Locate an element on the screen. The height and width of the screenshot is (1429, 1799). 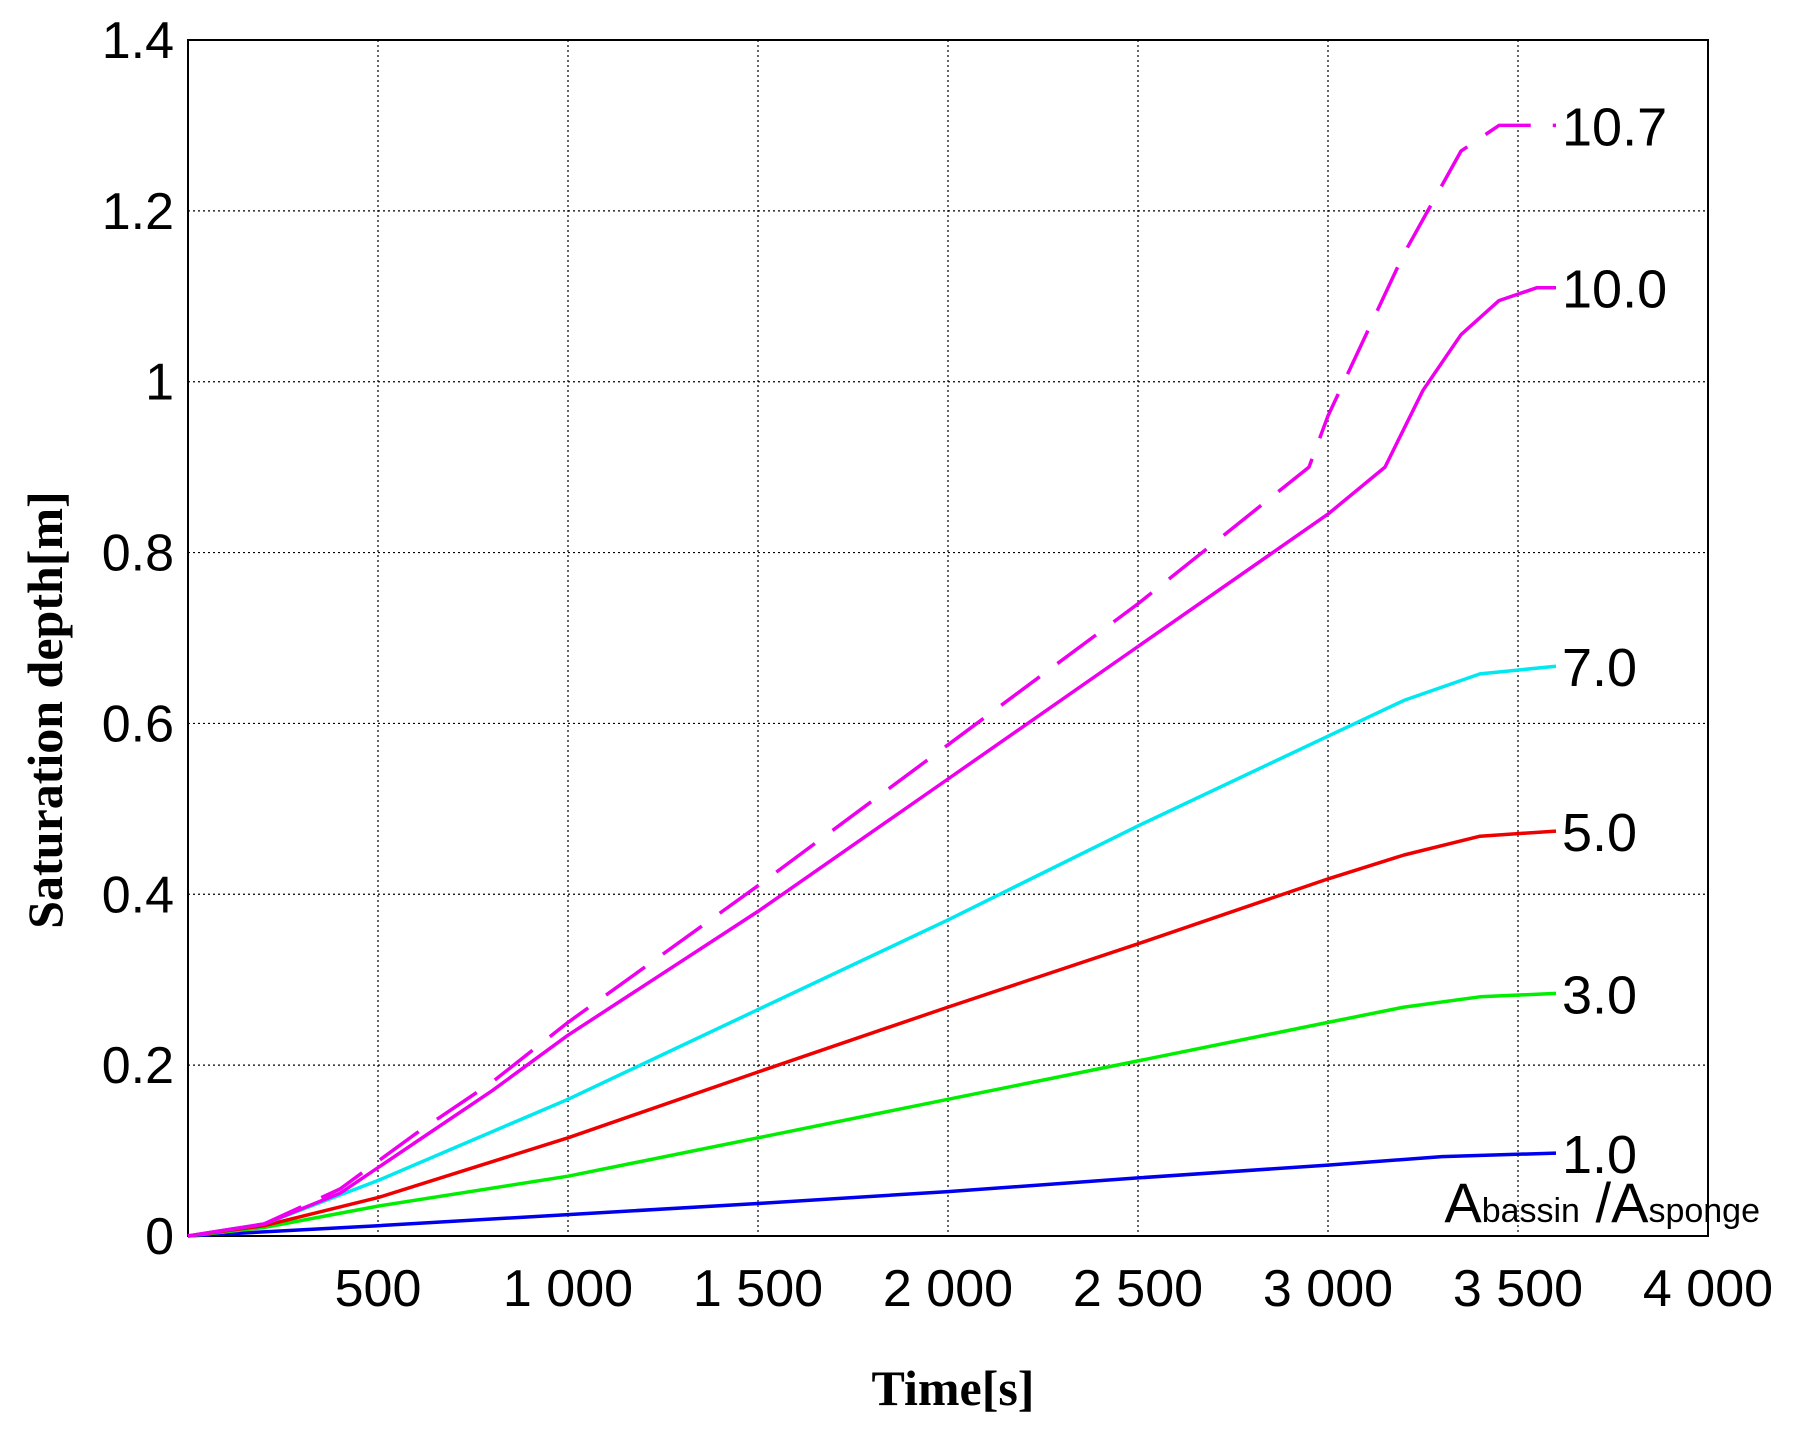
series-label-7-0: 7.0 is located at coordinates (1599, 668).